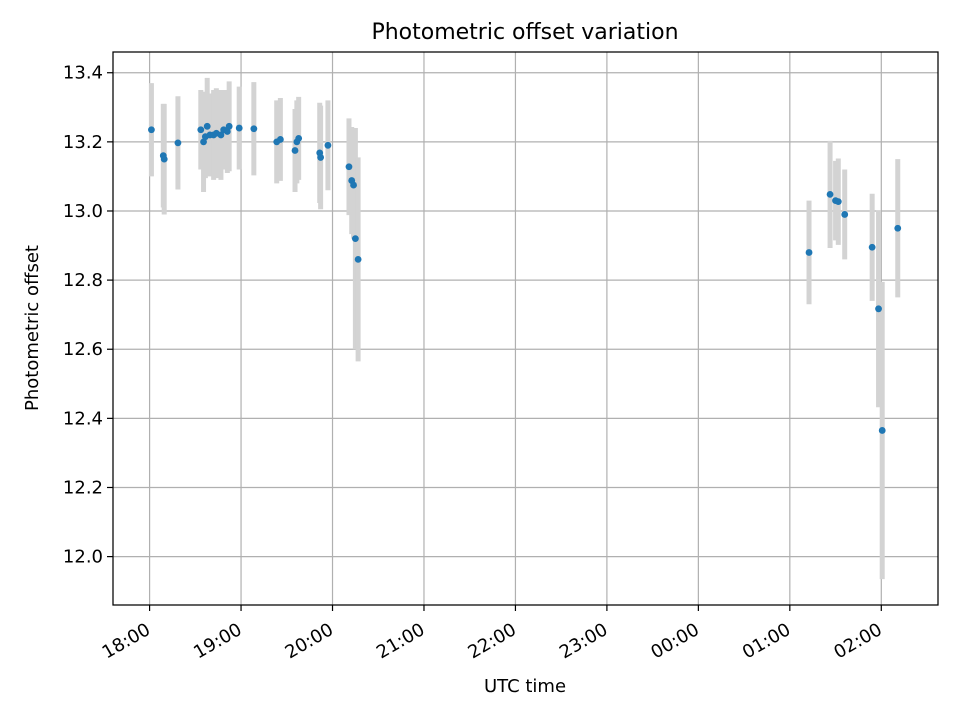 This screenshot has height=720, width=960. What do you see at coordinates (32, 328) in the screenshot?
I see `y-axis-label: Photometric offset` at bounding box center [32, 328].